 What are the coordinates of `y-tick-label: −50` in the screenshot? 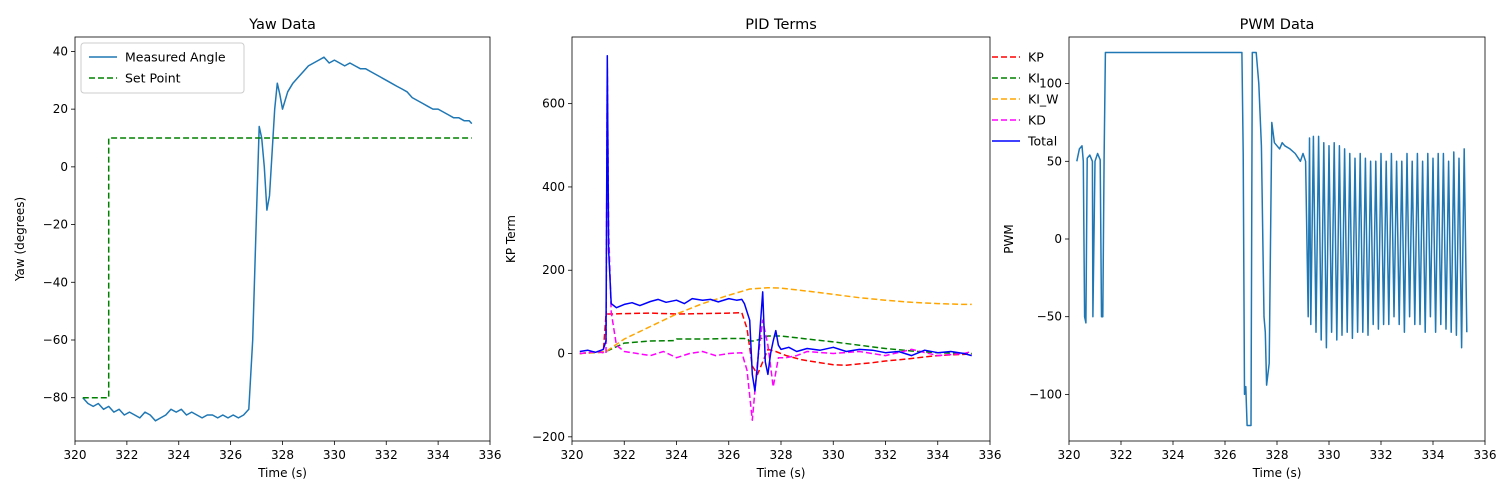 It's located at (1049, 317).